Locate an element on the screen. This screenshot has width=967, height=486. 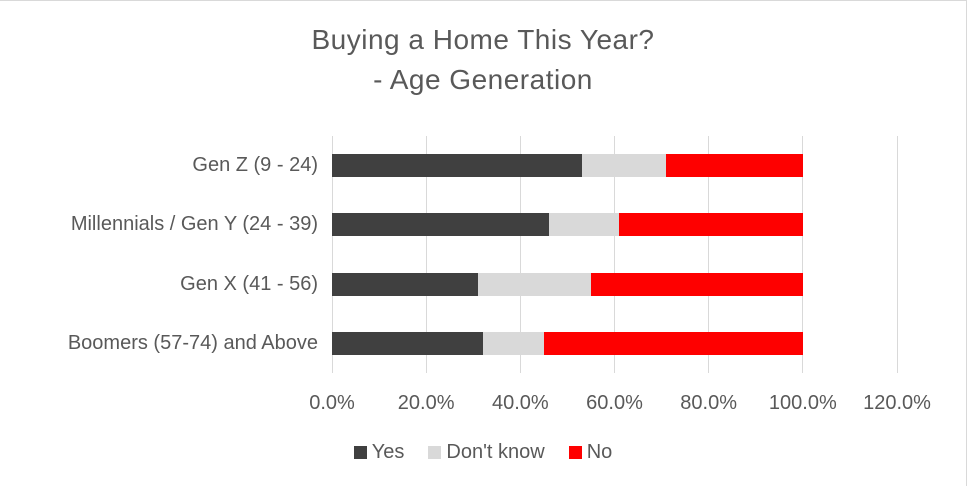
stacked-bar-boomers-57-74-and-above is located at coordinates (614, 343).